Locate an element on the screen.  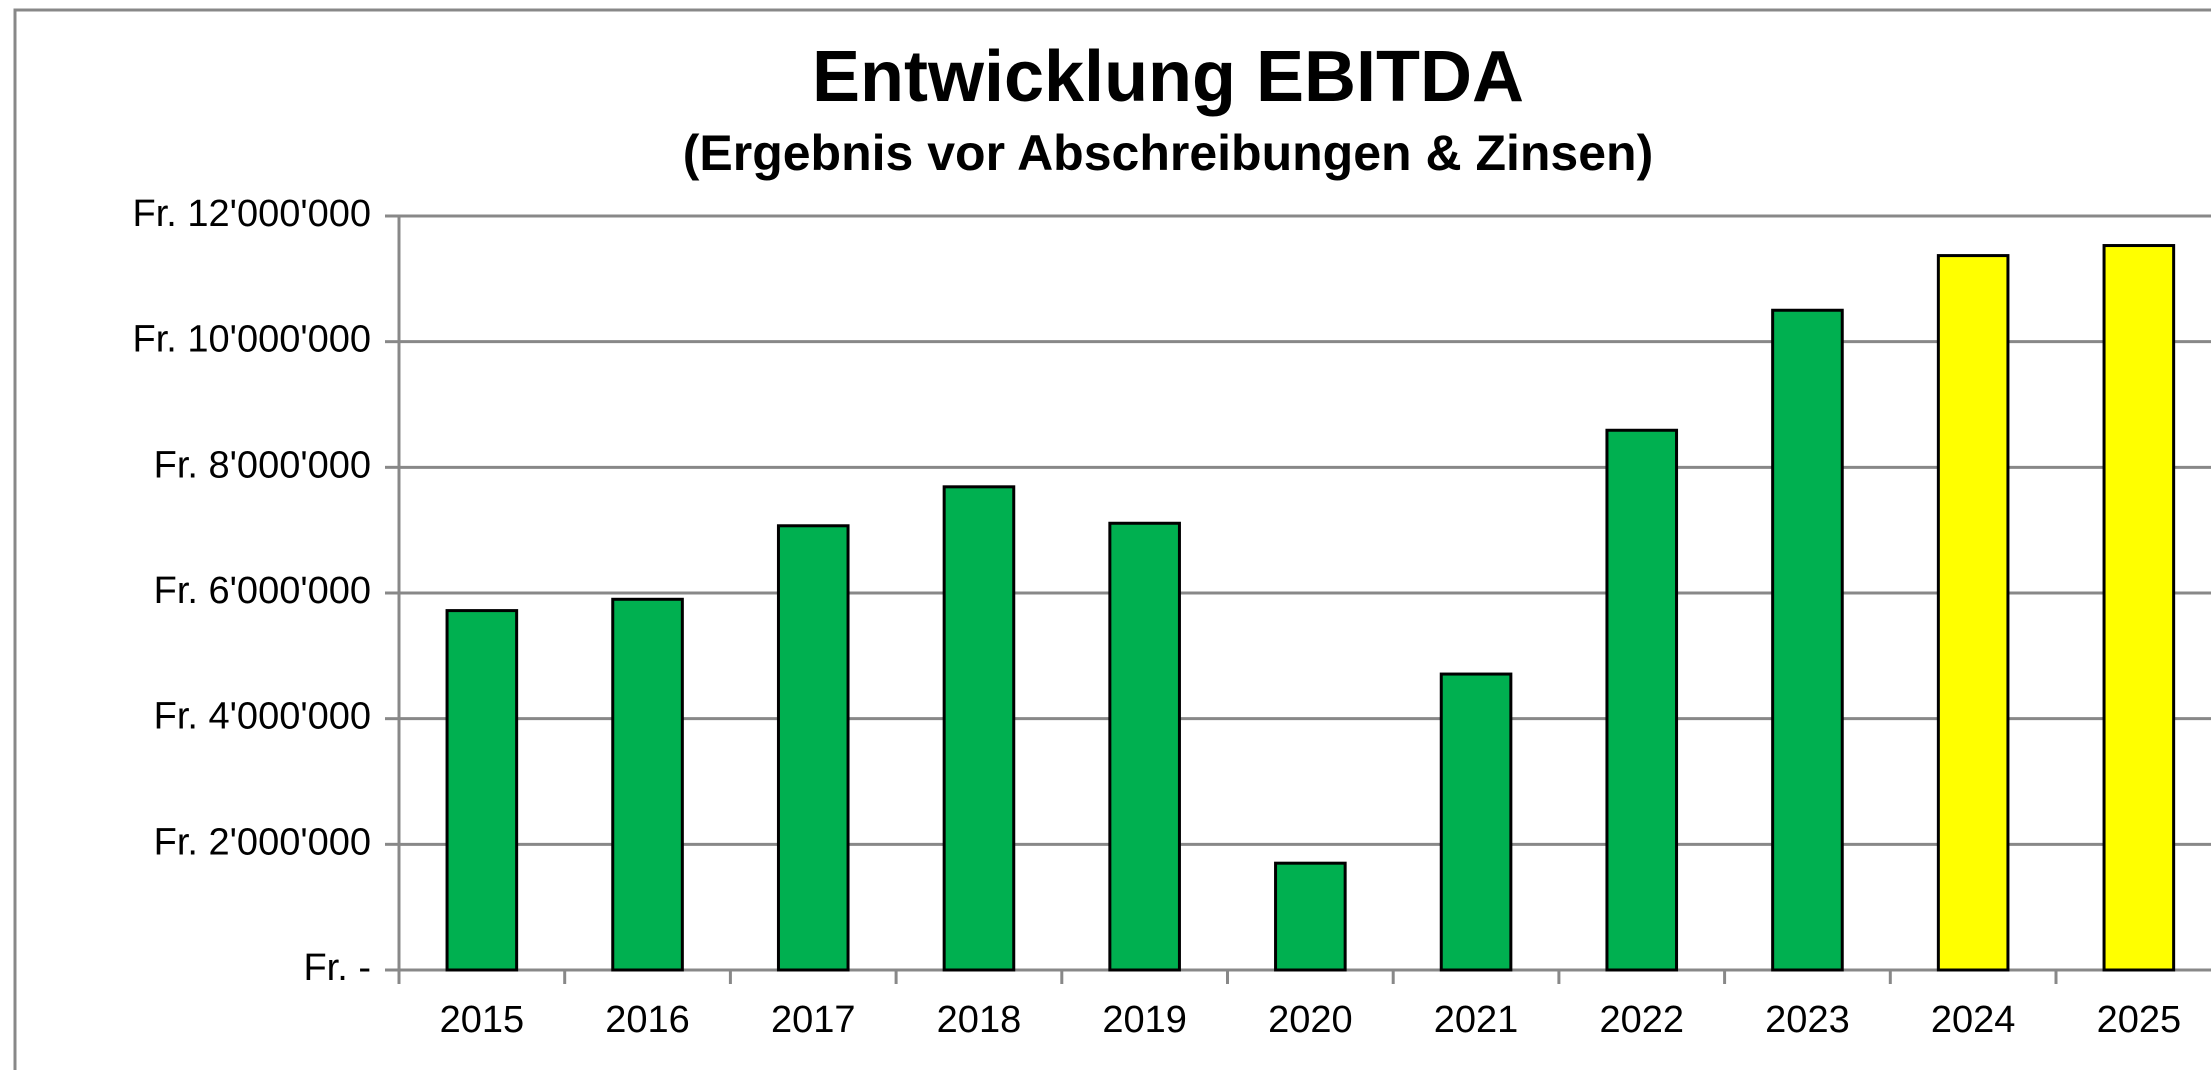
y-tick-label: Fr. - is located at coordinates (337, 968).